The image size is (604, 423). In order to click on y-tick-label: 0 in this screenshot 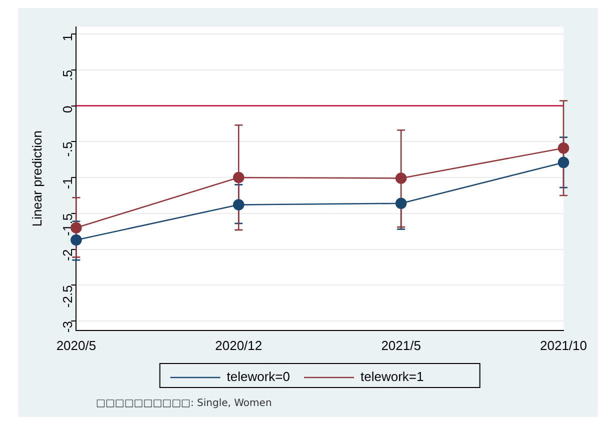, I will do `click(67, 109)`.